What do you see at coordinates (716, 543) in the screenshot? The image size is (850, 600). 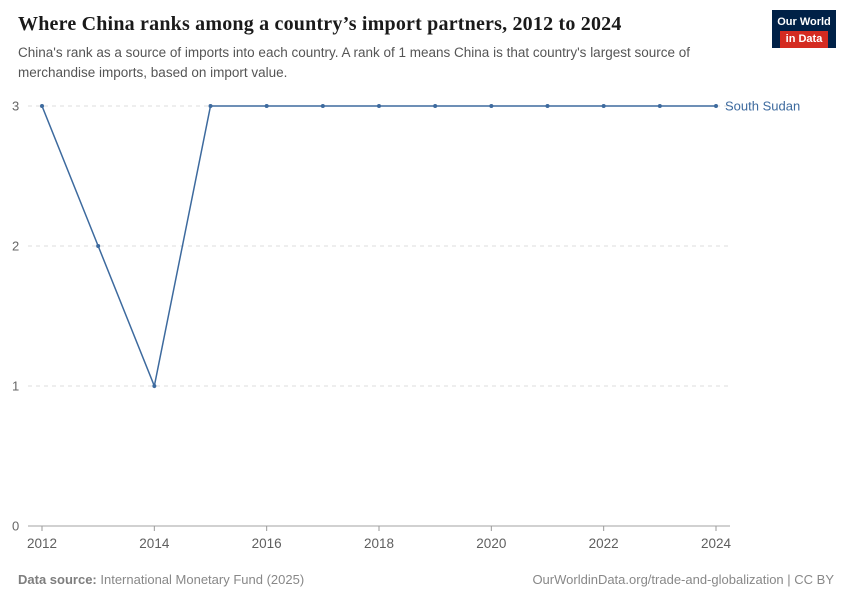 I see `x-tick-label: 2024` at bounding box center [716, 543].